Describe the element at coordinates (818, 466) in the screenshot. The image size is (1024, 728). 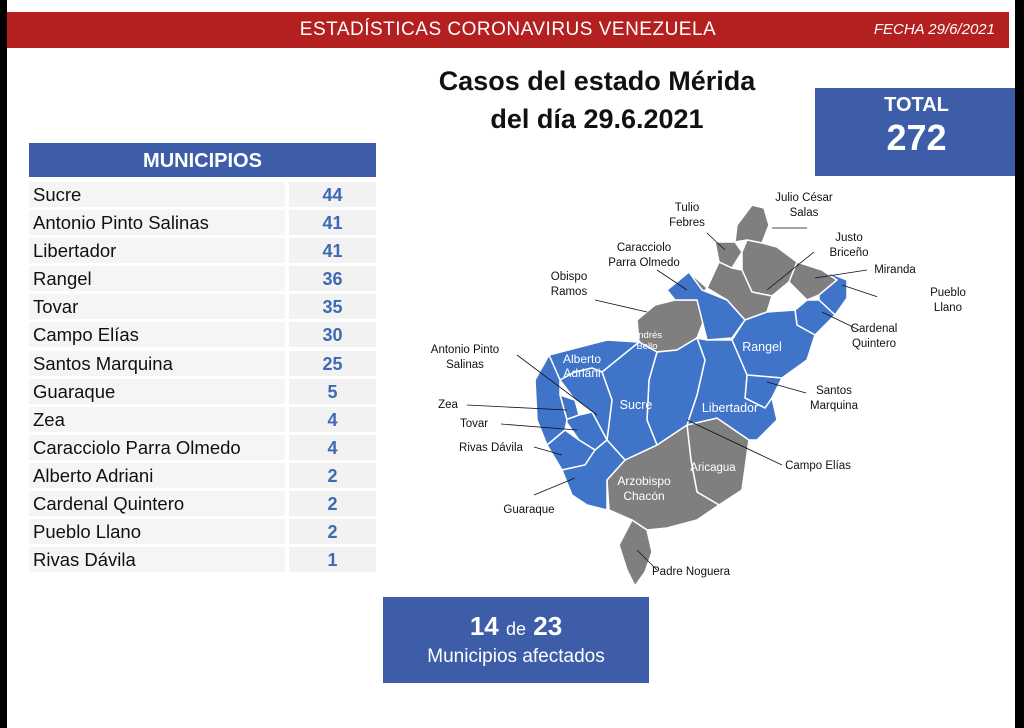
I see `label-campo-elias: Campo Elías` at that location.